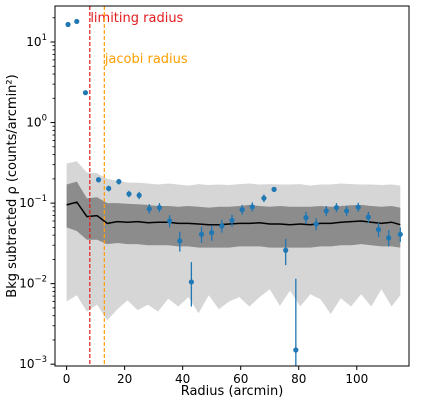 The height and width of the screenshot is (402, 432). What do you see at coordinates (146, 59) in the screenshot?
I see `reference-line-label-1: jacobi radius` at bounding box center [146, 59].